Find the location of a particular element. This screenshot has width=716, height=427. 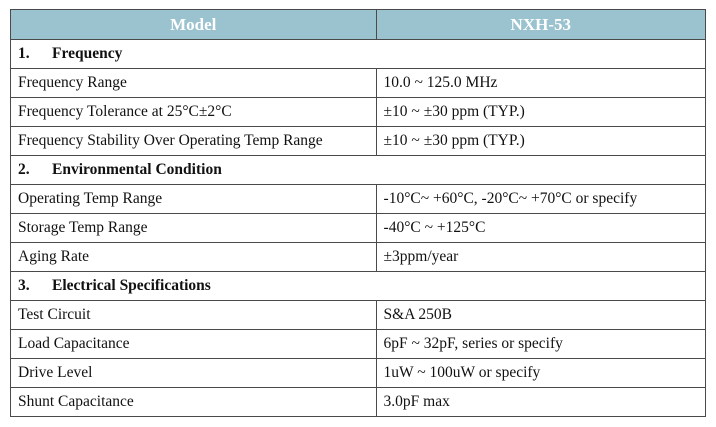

section-row-environmental: 2. Environmental Condition is located at coordinates (358, 170).